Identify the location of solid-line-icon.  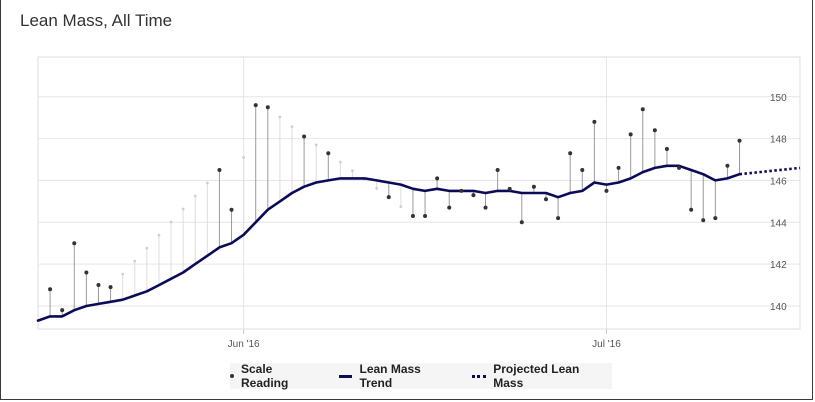
(345, 376).